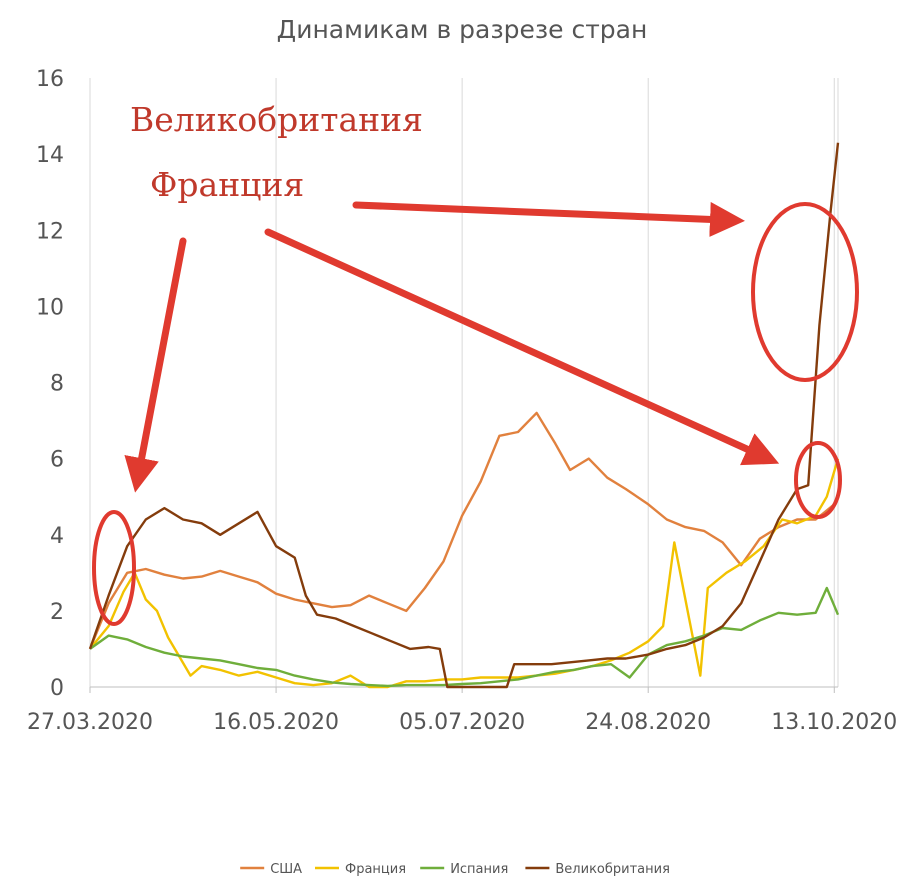 Image resolution: width=921 pixels, height=886 pixels. I want to click on x-tick-label-3: 24.08.2020, so click(648, 722).